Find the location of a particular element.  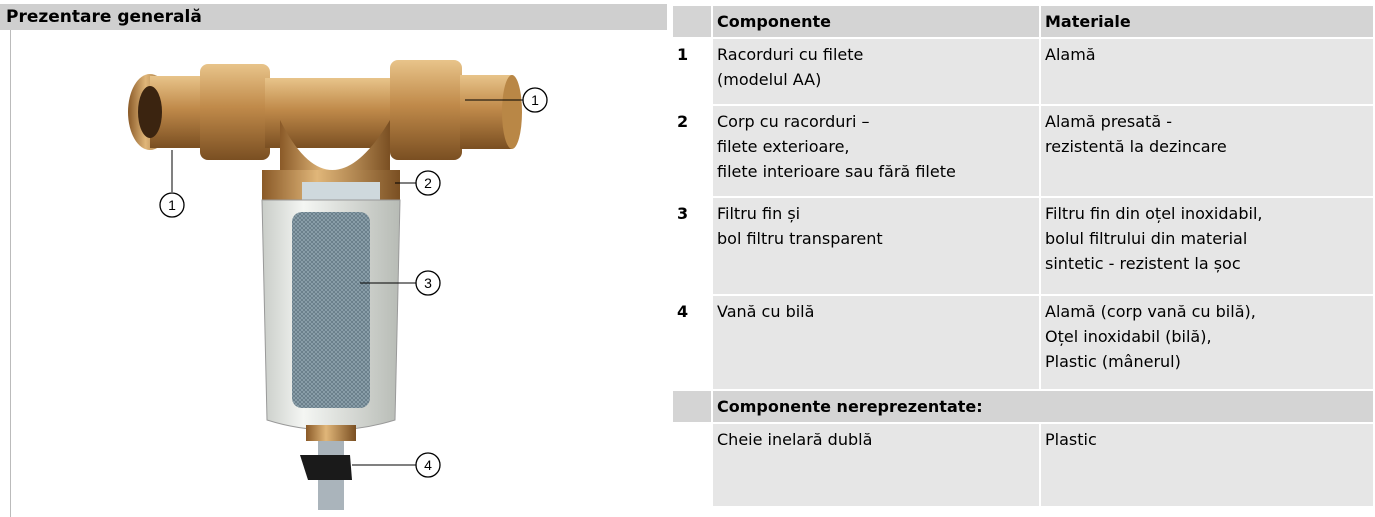

table-row: 1 Racorduri cu filete (modelul AA) Alamă is located at coordinates (1023, 71).